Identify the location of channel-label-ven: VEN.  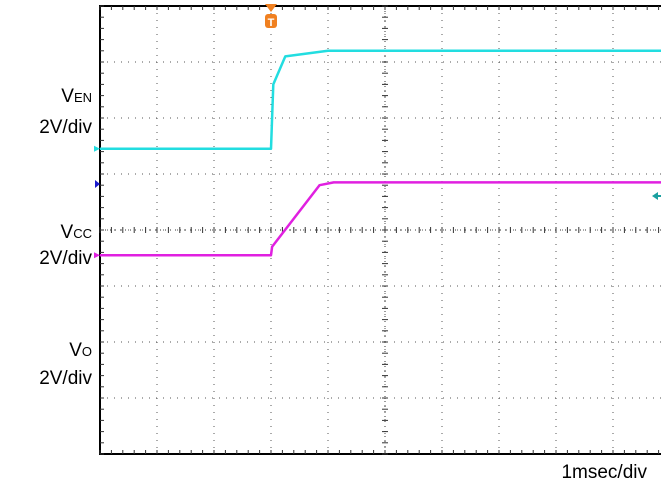
(46, 97).